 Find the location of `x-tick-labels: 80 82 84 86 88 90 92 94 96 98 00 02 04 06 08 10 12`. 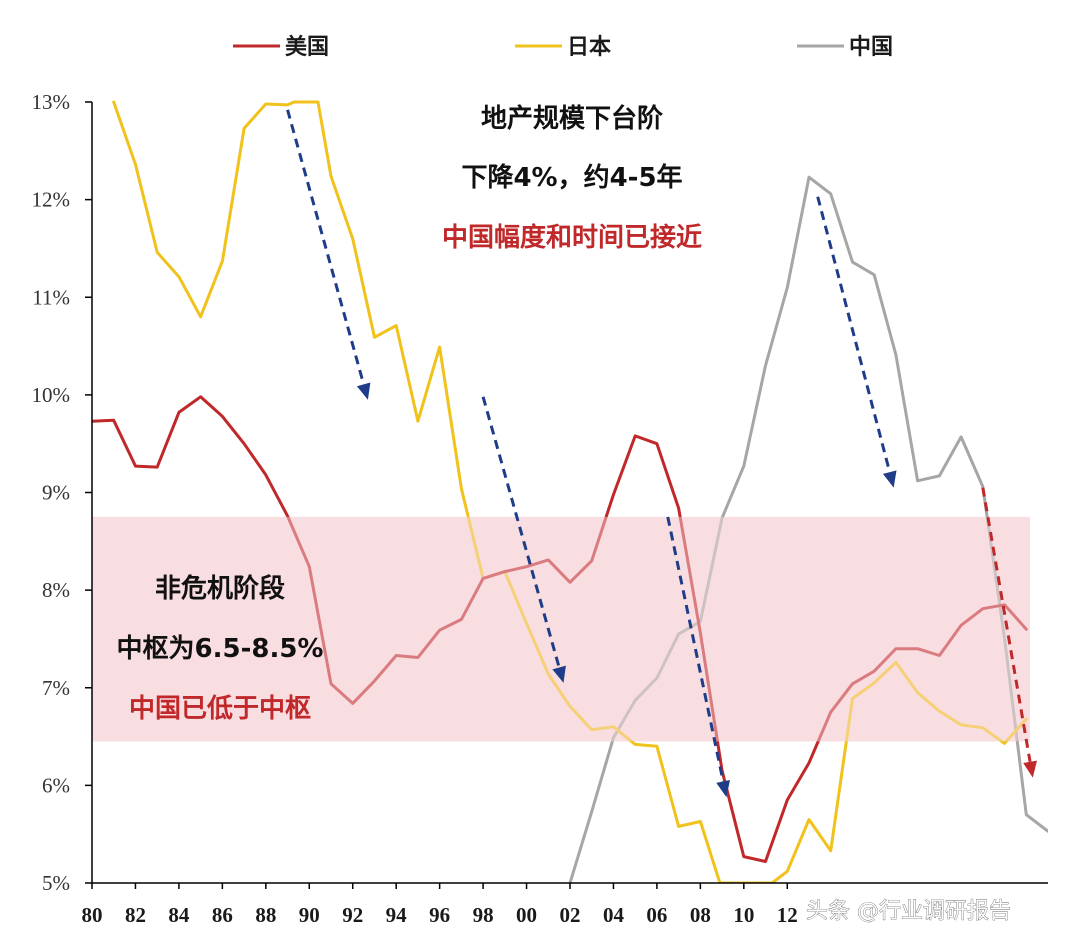

x-tick-labels: 80 82 84 86 88 90 92 94 96 98 00 02 04 06 08 10 12 is located at coordinates (440, 915).